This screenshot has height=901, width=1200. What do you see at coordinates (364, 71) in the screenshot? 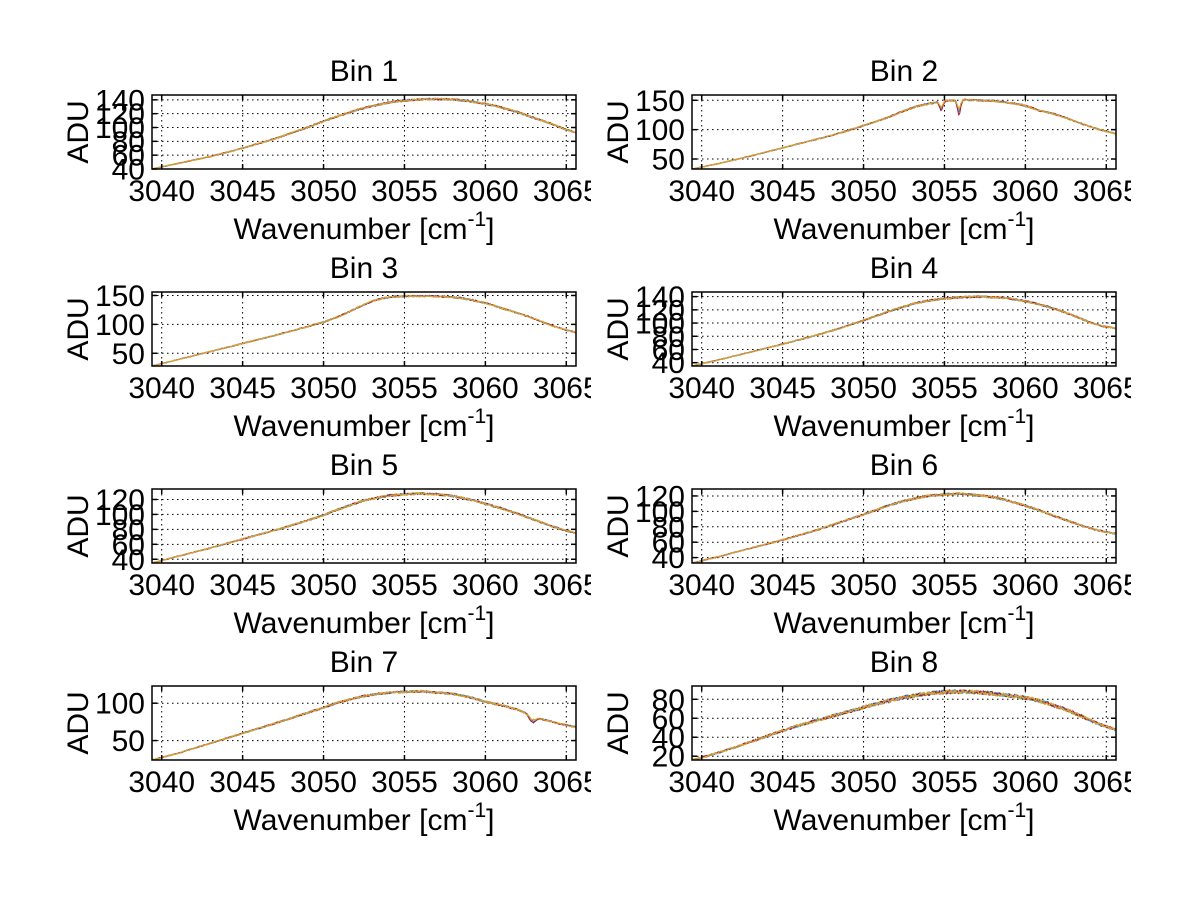
I see `plot-title: Bin 1` at bounding box center [364, 71].